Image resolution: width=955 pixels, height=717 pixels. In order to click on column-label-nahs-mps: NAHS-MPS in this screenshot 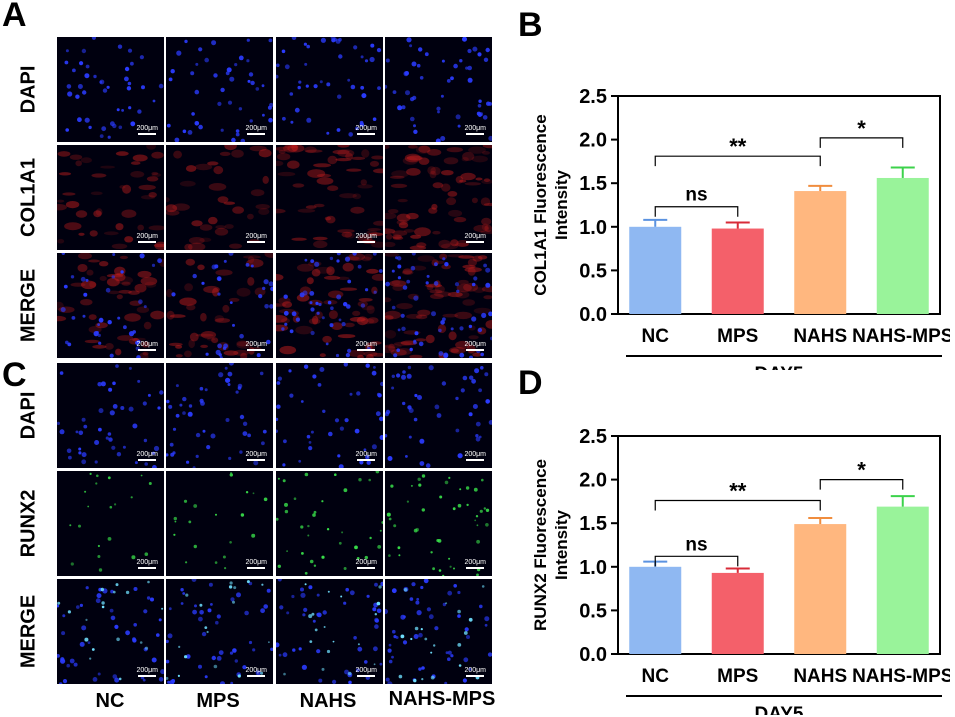, I will do `click(442, 699)`.